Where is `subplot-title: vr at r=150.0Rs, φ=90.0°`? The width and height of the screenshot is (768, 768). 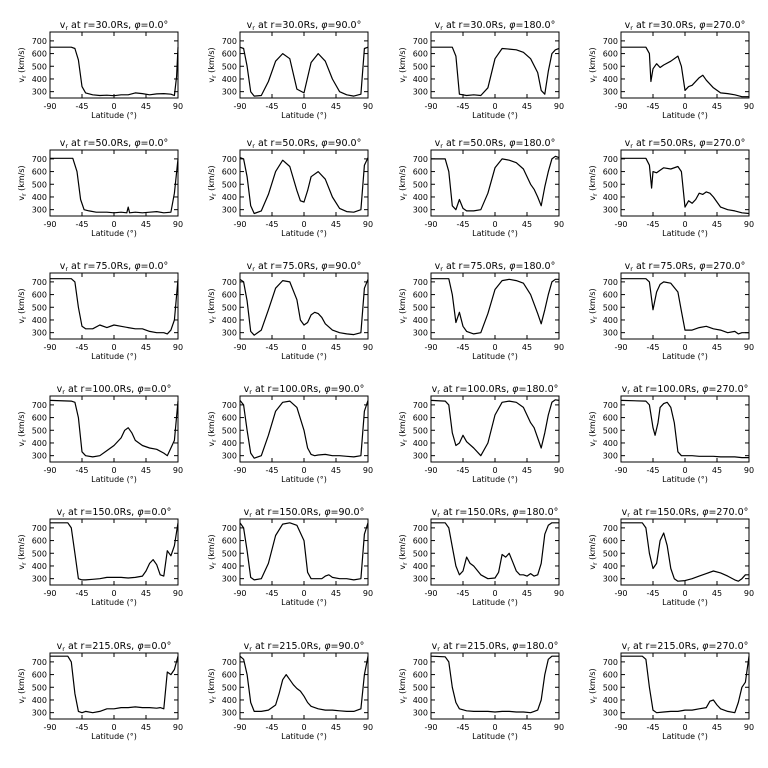
subplot-title: vr at r=150.0Rs, φ=90.0° is located at coordinates (304, 513).